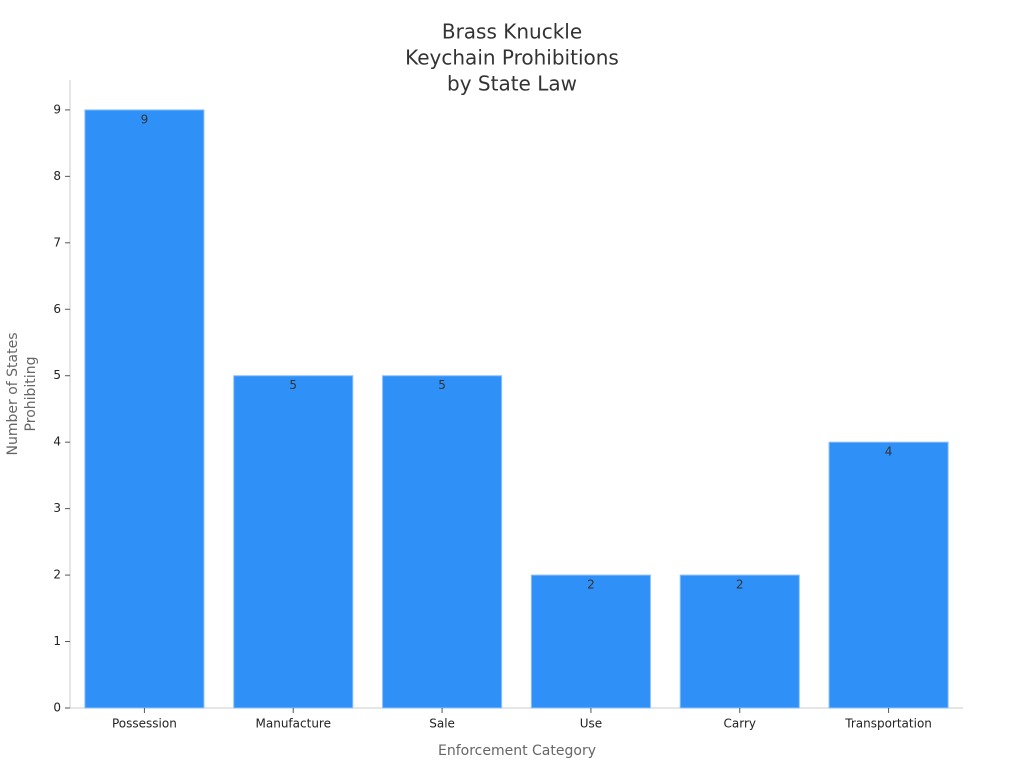  I want to click on y-axis-label: Number of States, so click(13, 394).